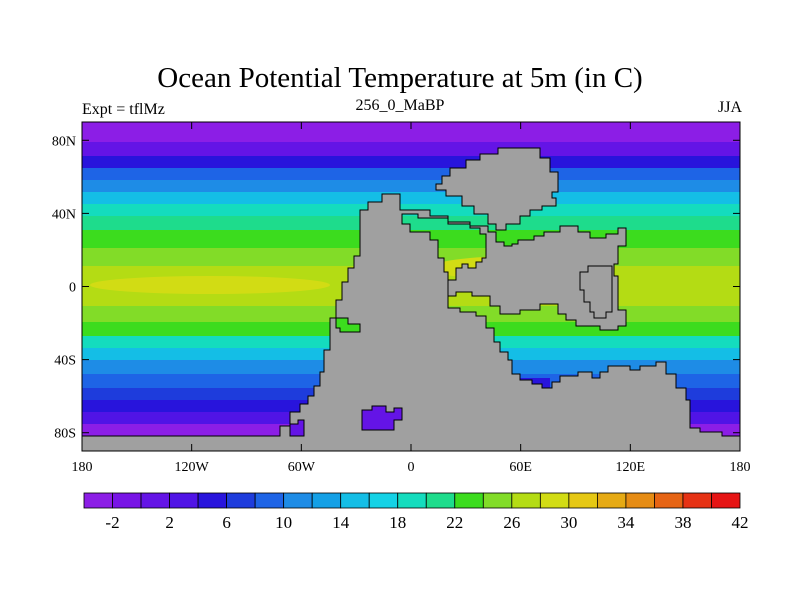  Describe the element at coordinates (226, 522) in the screenshot. I see `colorbar-label: 6` at that location.